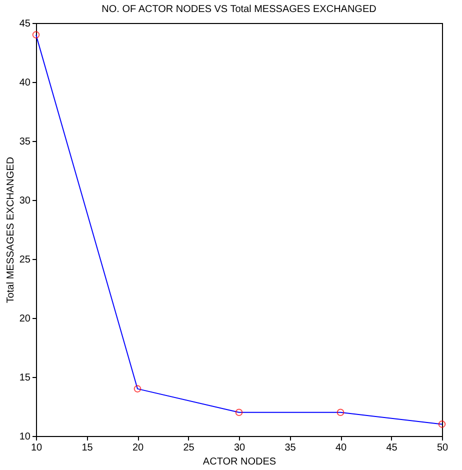 The height and width of the screenshot is (470, 462). What do you see at coordinates (25, 319) in the screenshot?
I see `y-tick-label: 20` at bounding box center [25, 319].